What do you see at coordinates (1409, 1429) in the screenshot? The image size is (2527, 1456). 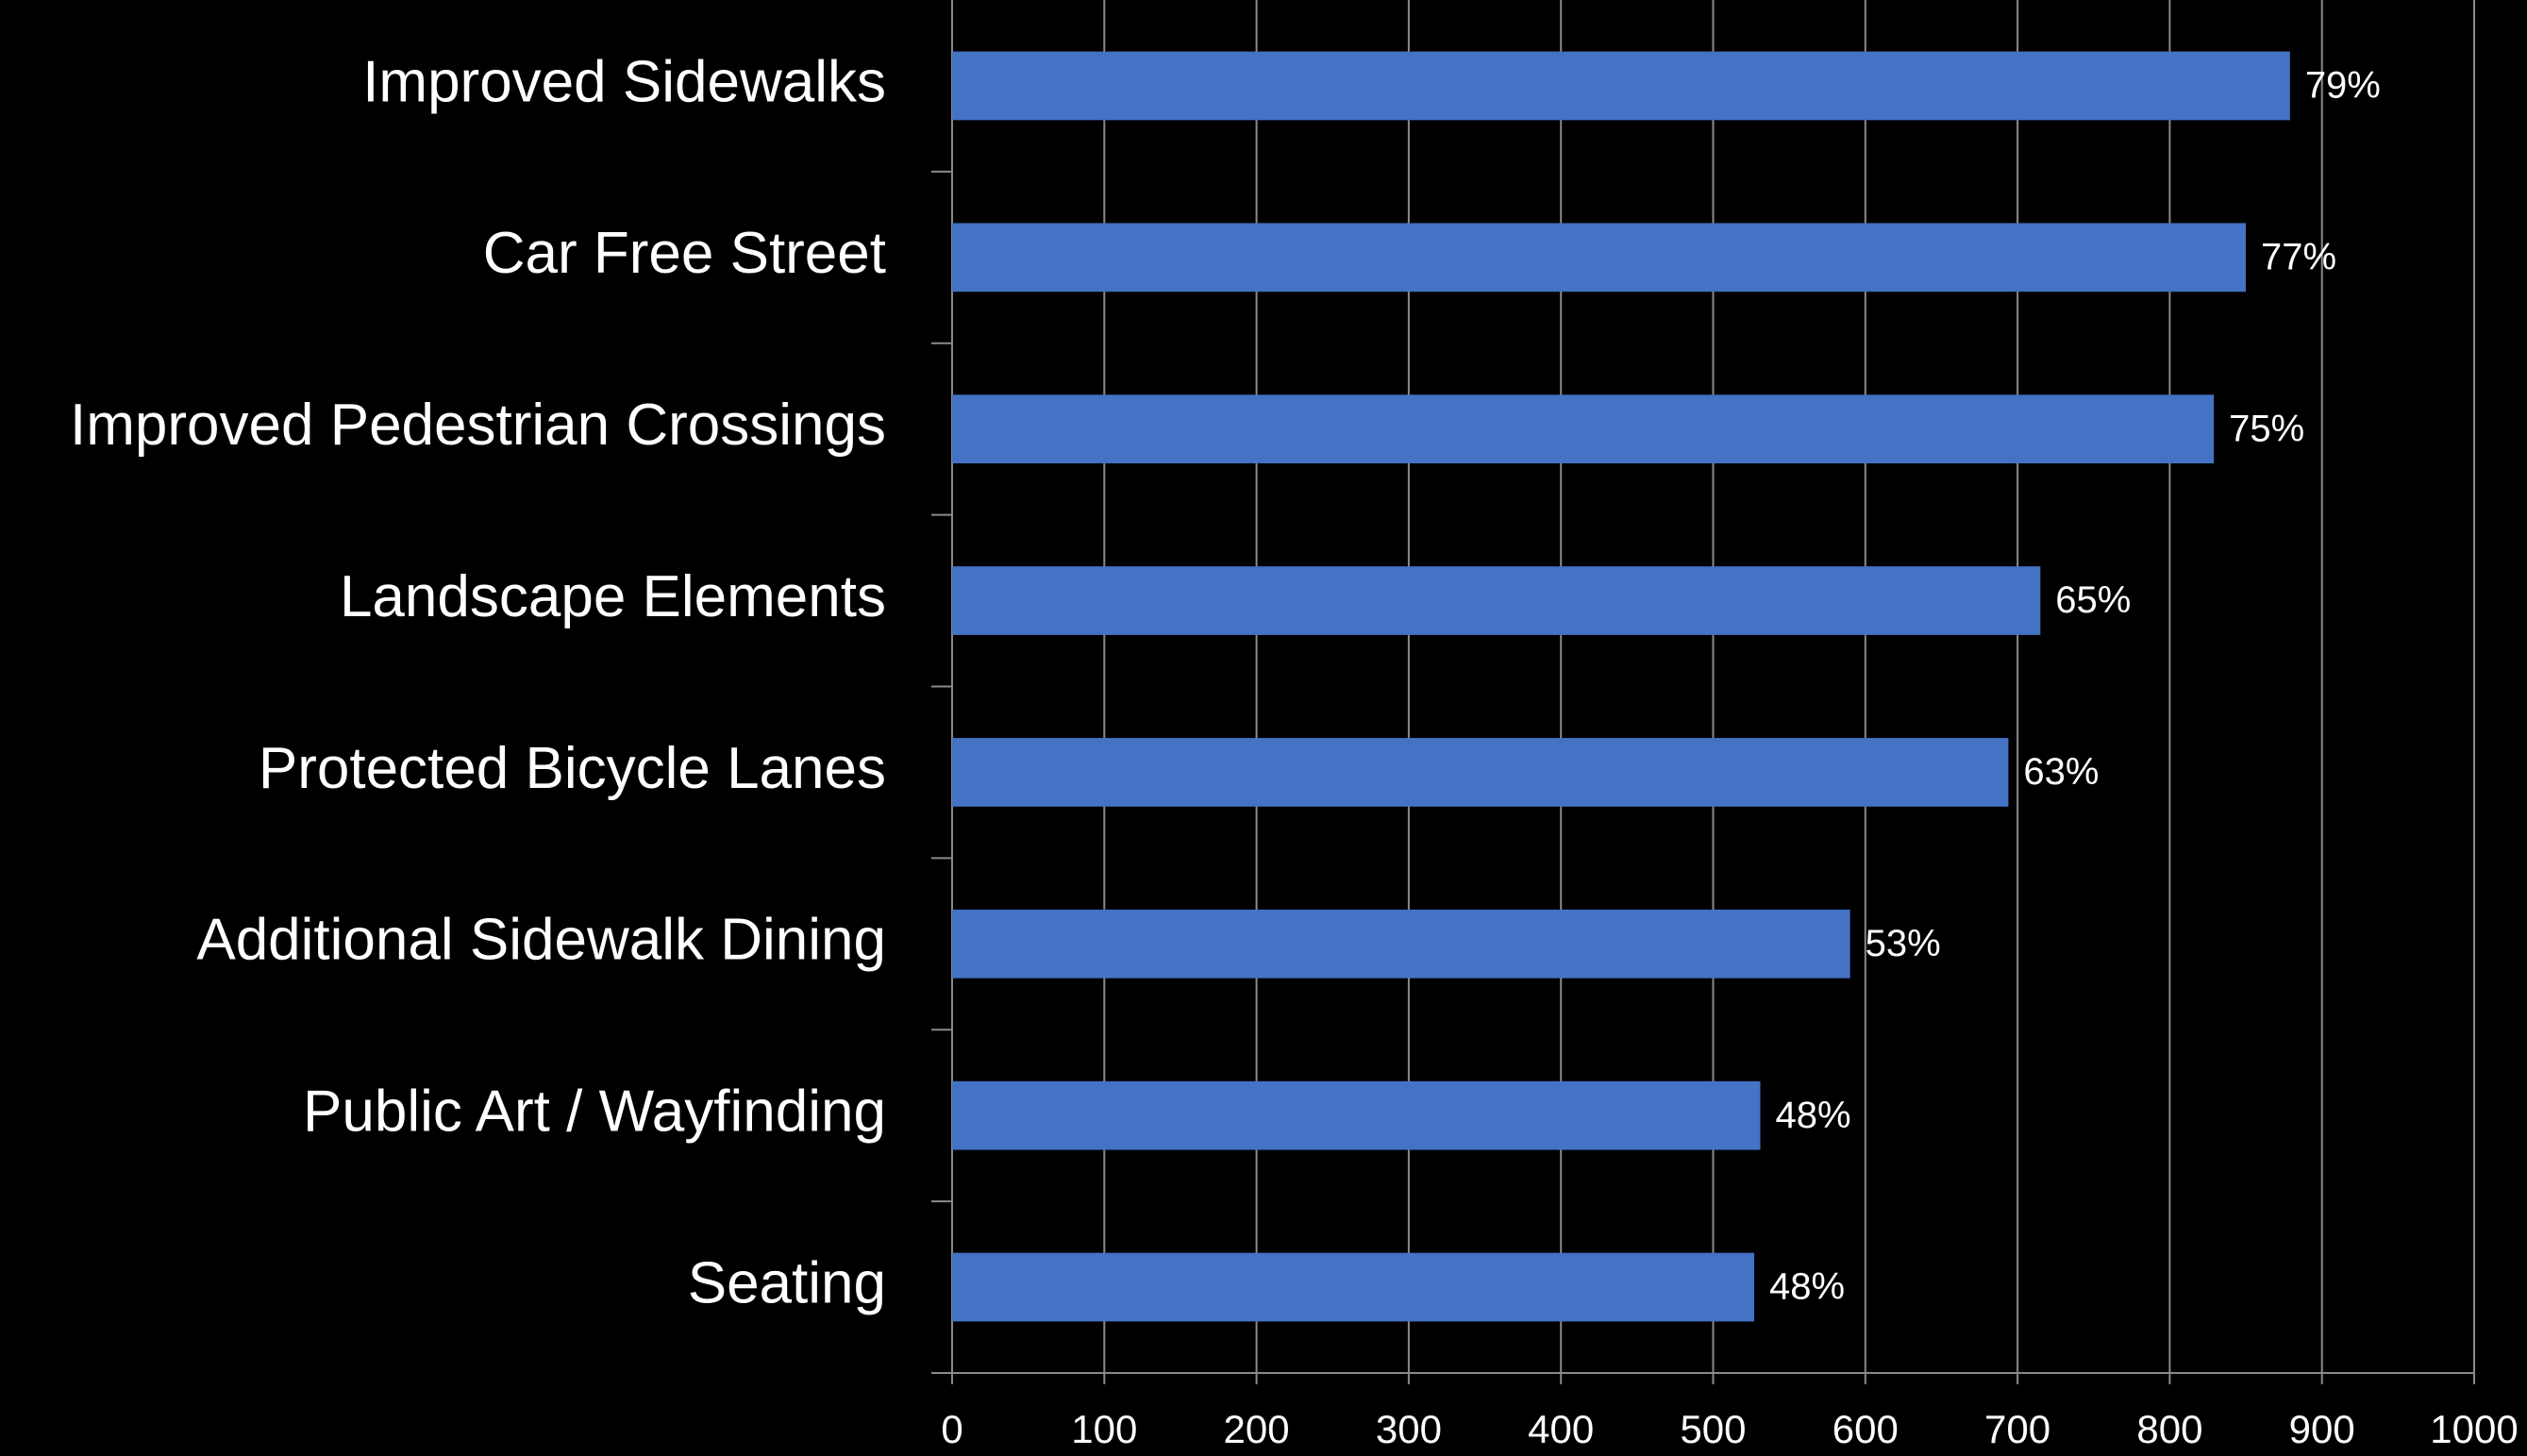 I see `x-tick-label: 300` at bounding box center [1409, 1429].